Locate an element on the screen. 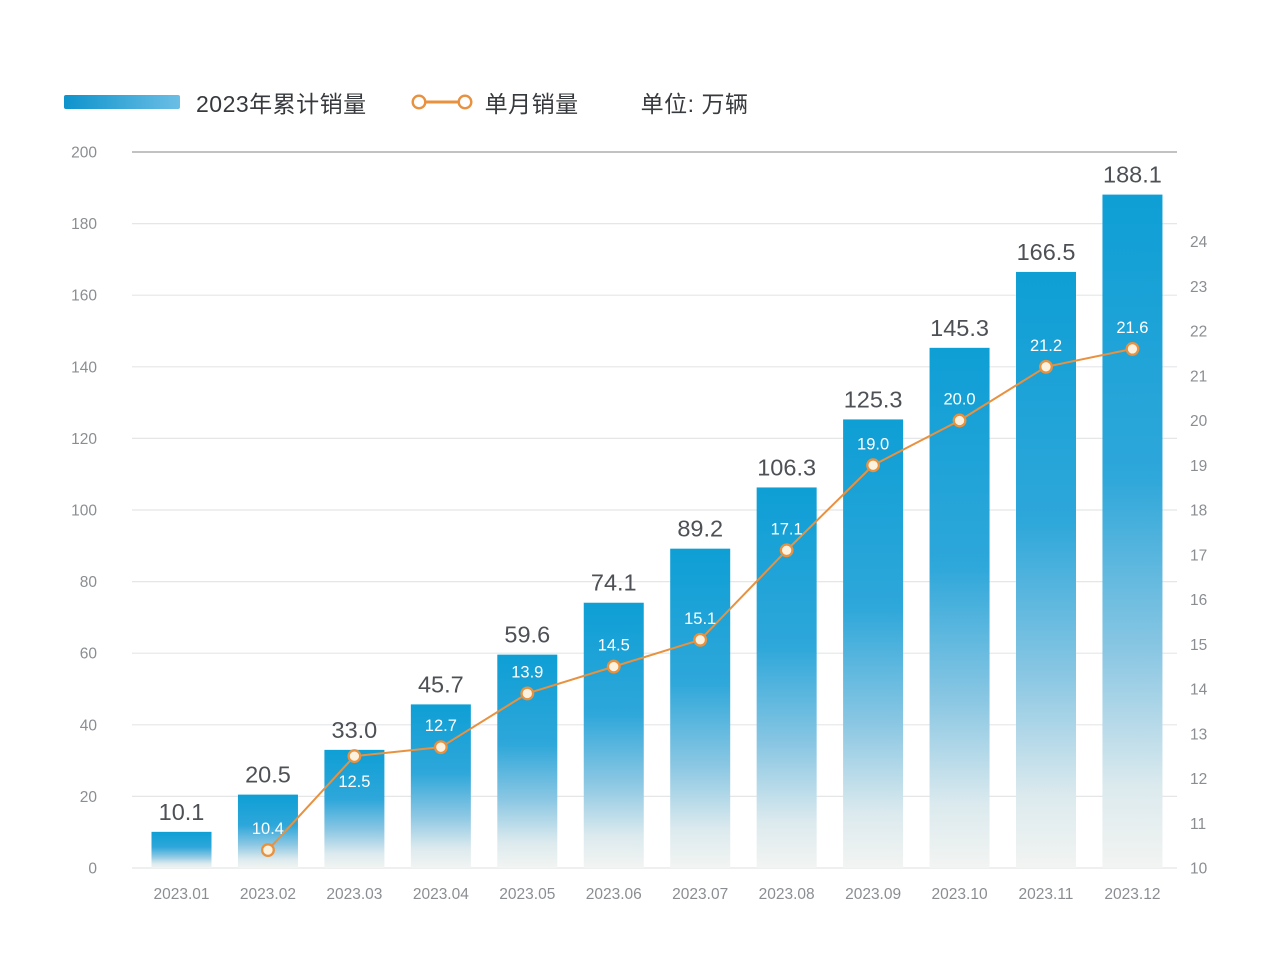 This screenshot has width=1280, height=976. y-axis-right-label: 11 is located at coordinates (1198, 824).